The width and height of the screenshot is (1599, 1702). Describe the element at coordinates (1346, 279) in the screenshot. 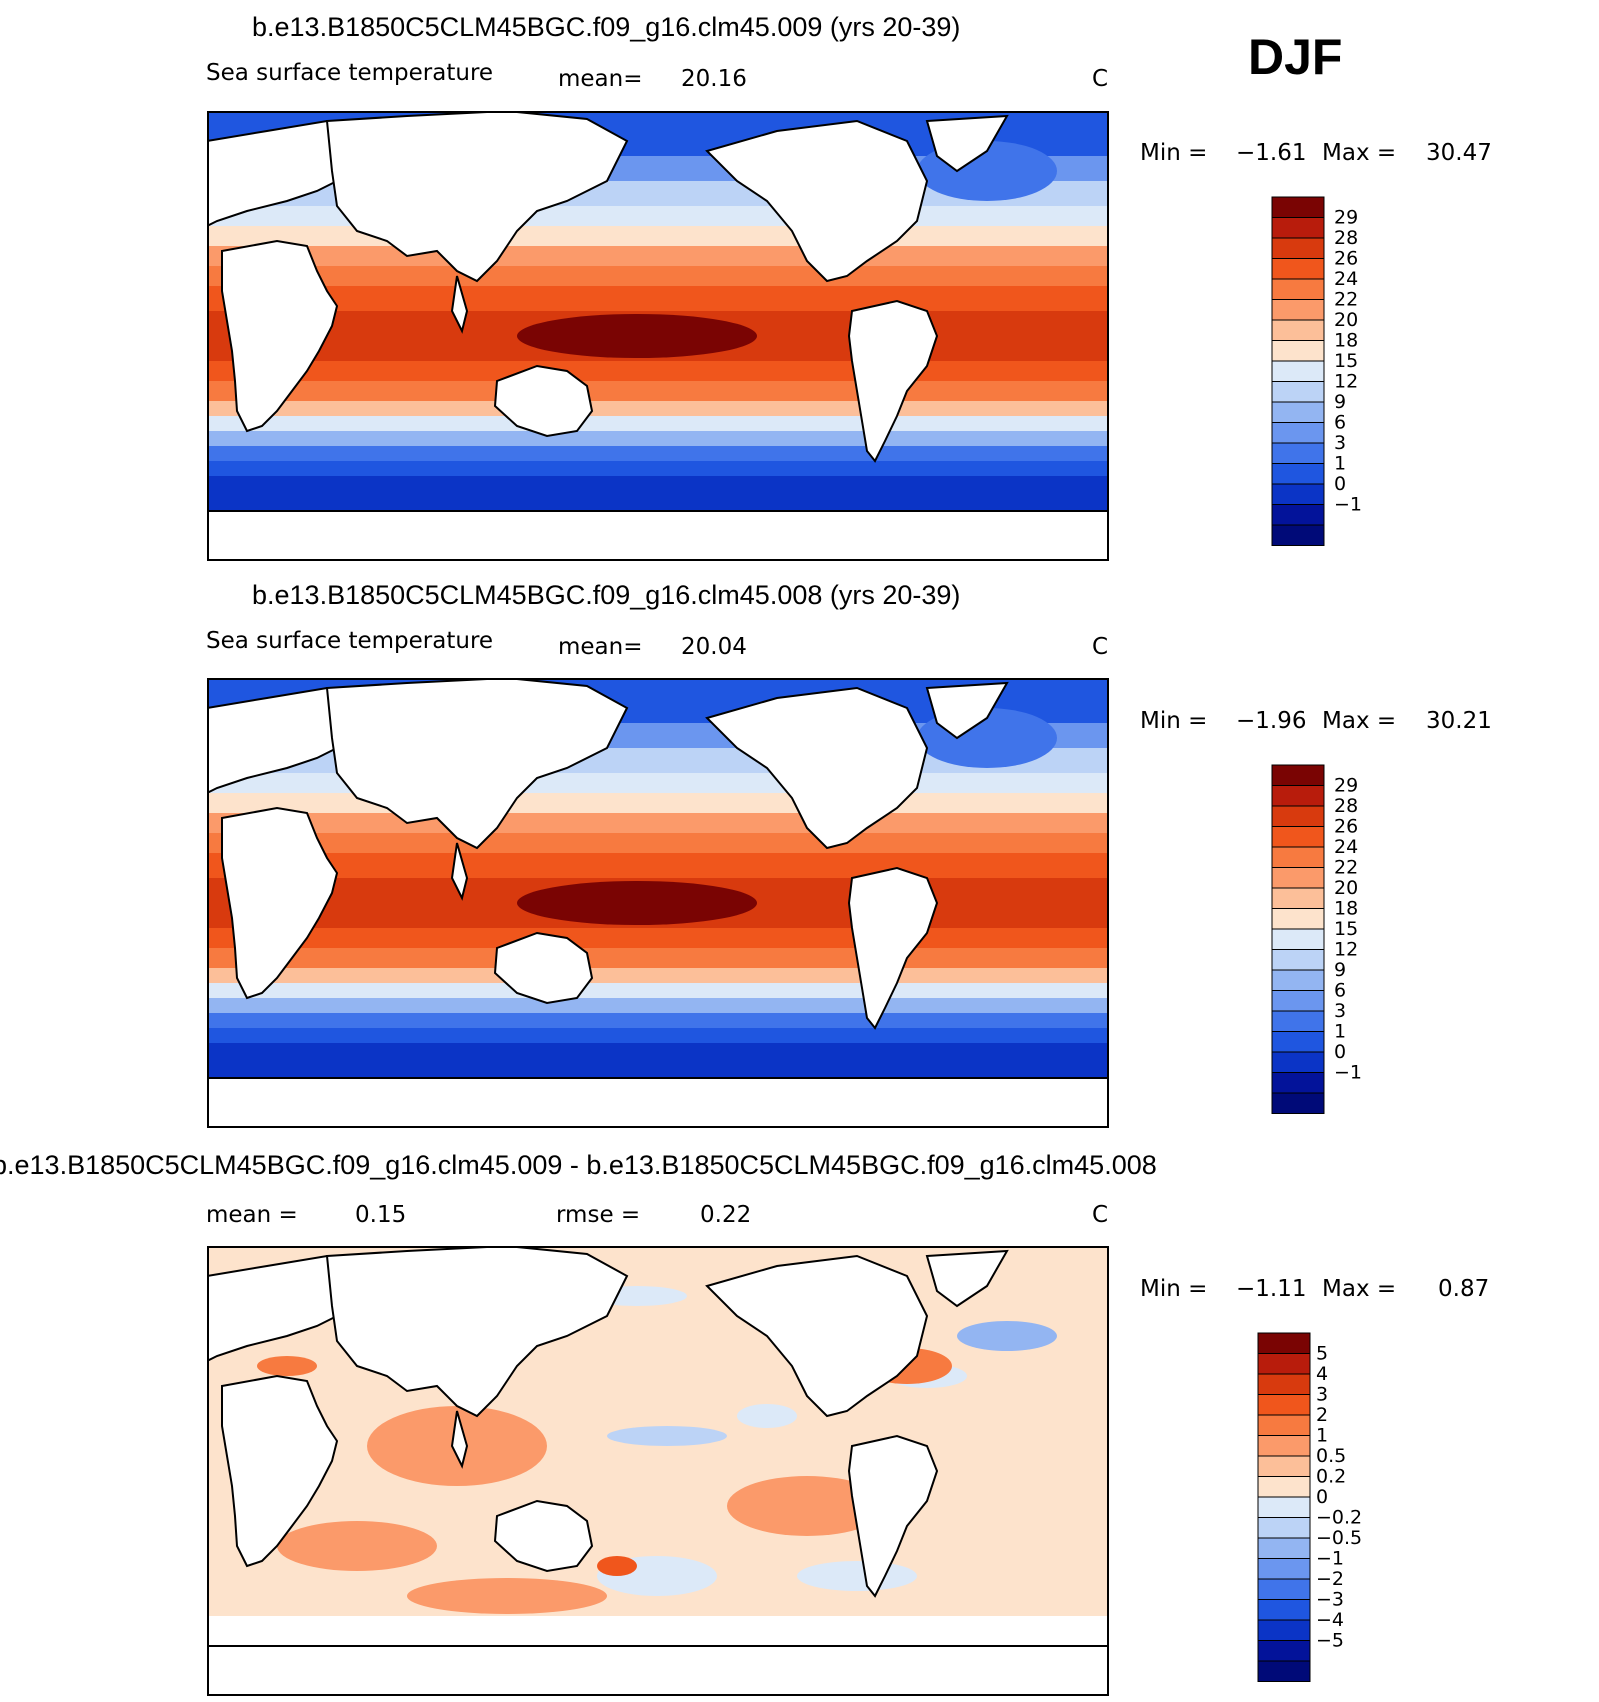

I see `colorbar-tick-label: 24` at that location.